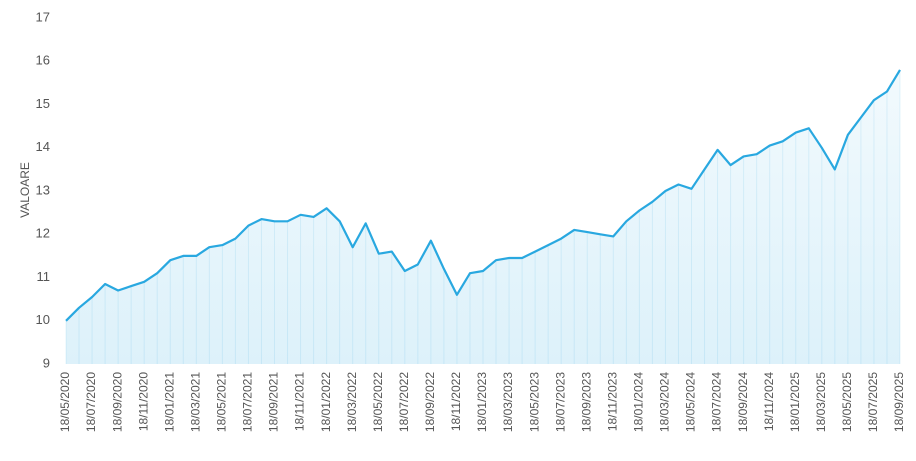 This screenshot has height=461, width=916. Describe the element at coordinates (91, 402) in the screenshot. I see `x-tick-label: 18/07/2020` at that location.